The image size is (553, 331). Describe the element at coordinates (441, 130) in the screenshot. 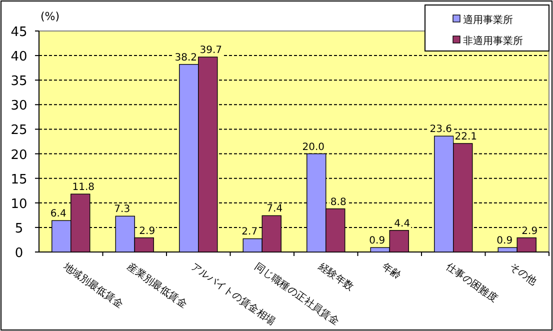

I see `data-label: 23.6` at that location.